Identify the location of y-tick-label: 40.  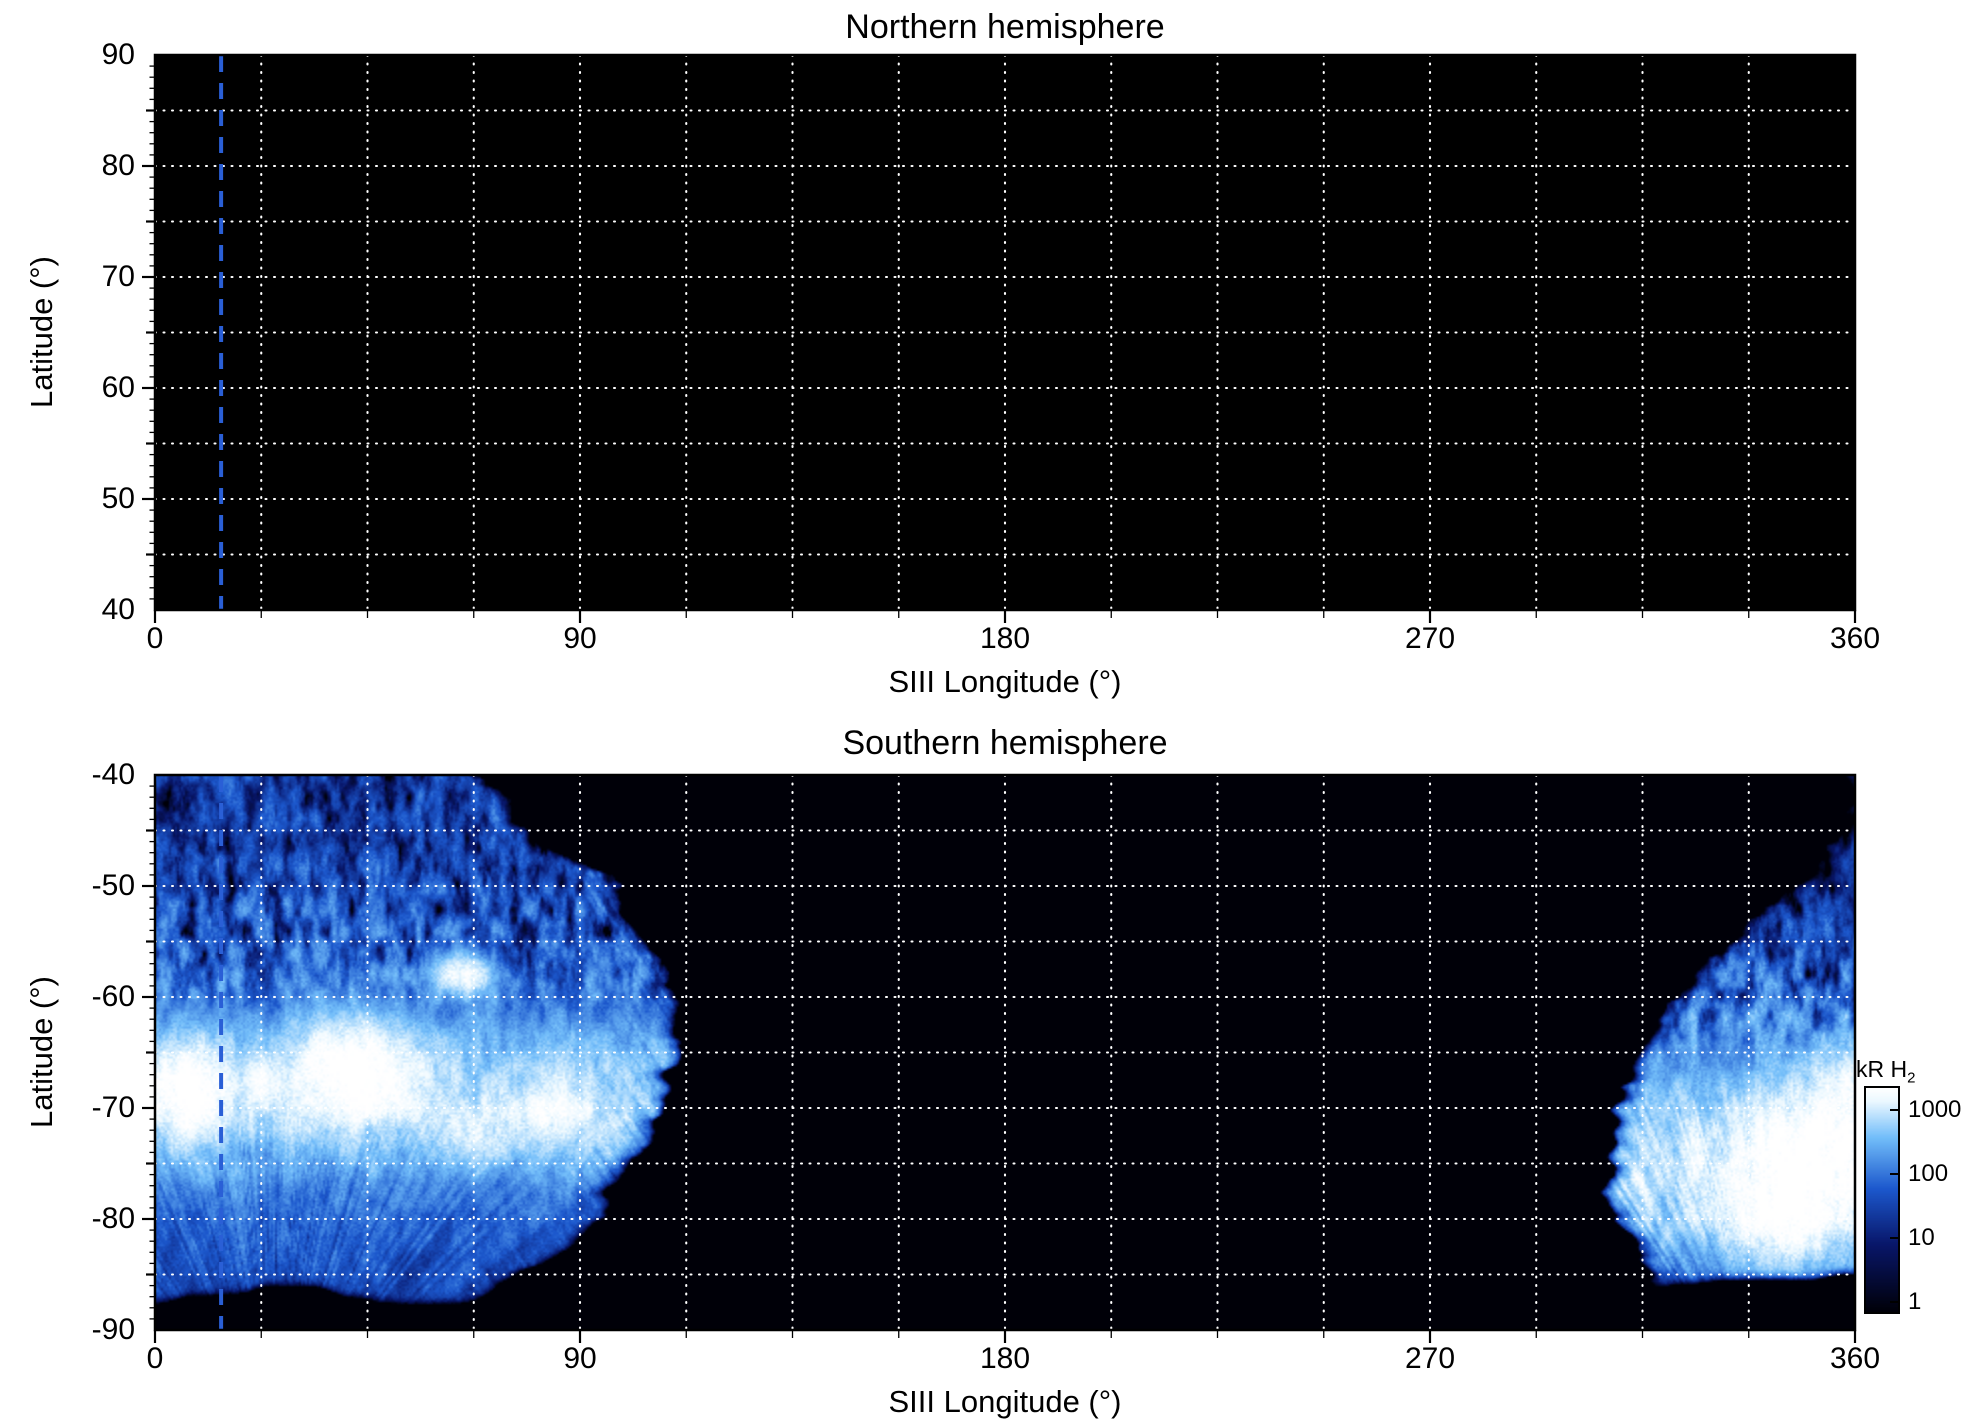
(118, 609).